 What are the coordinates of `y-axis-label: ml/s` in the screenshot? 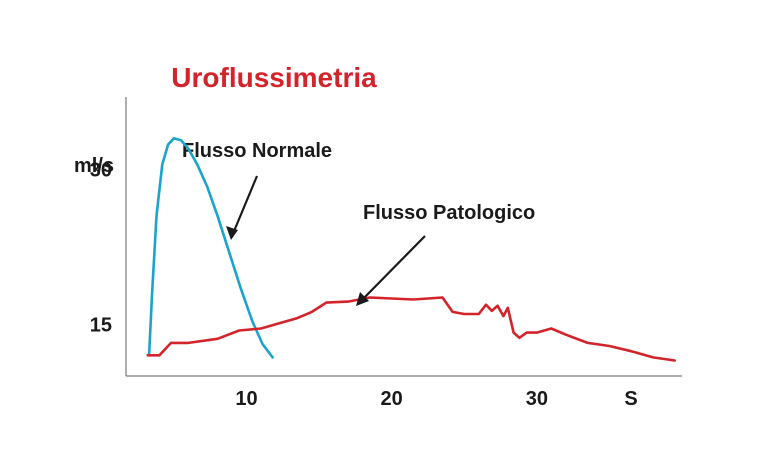 It's located at (94, 166).